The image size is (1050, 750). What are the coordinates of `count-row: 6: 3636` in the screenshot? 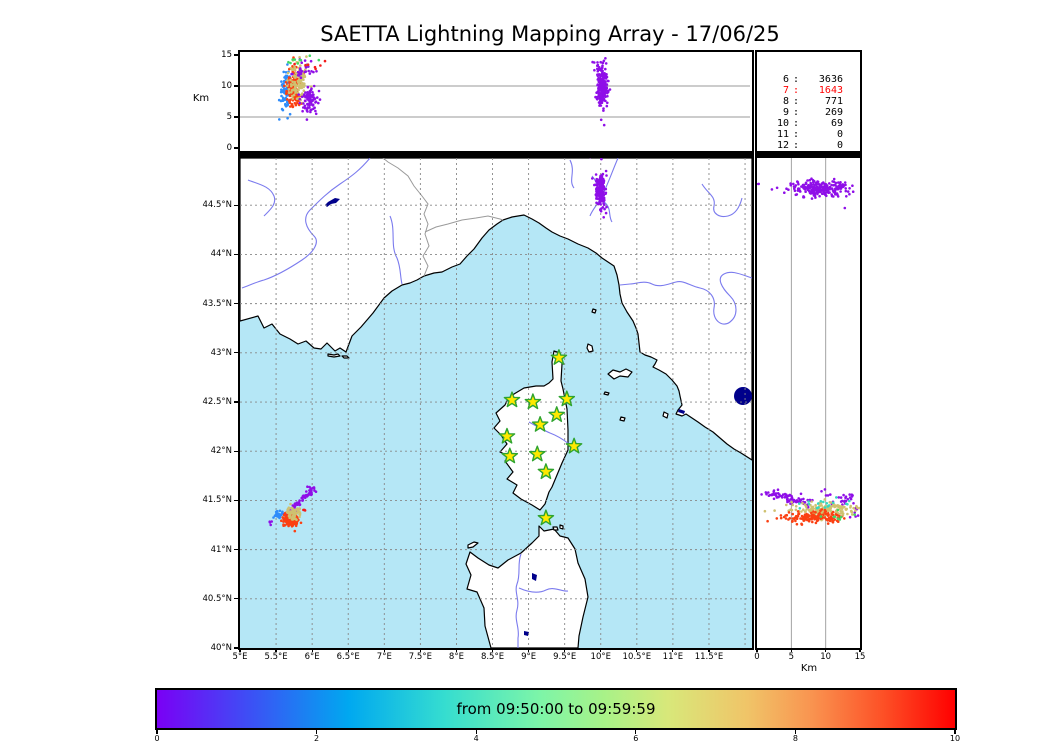 It's located at (812, 79).